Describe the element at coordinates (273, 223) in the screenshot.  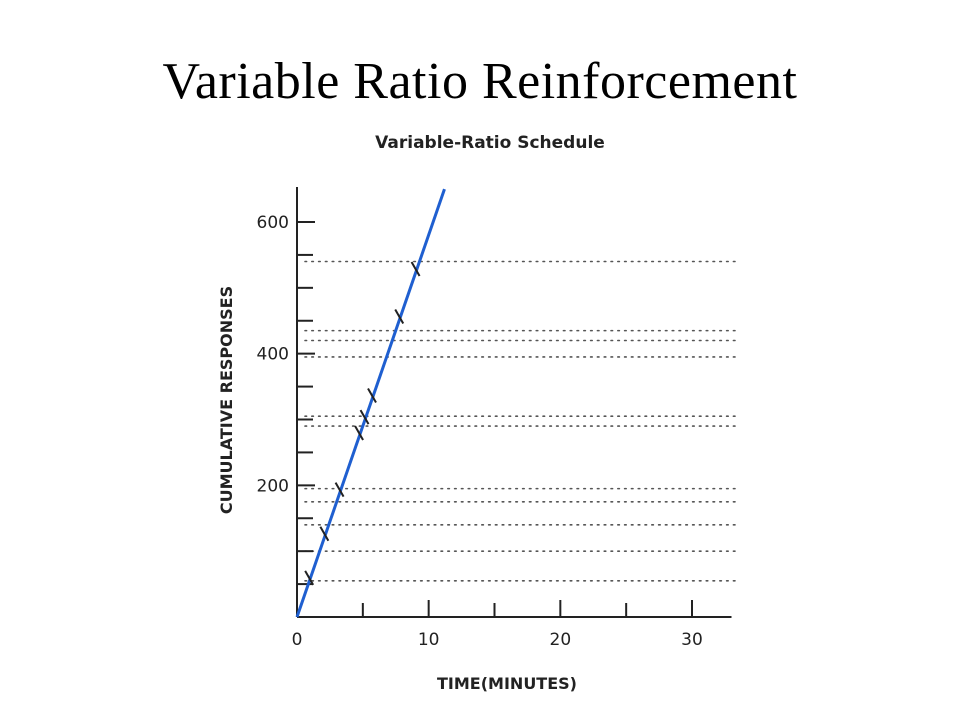
I see `y-tick-label: 600` at that location.